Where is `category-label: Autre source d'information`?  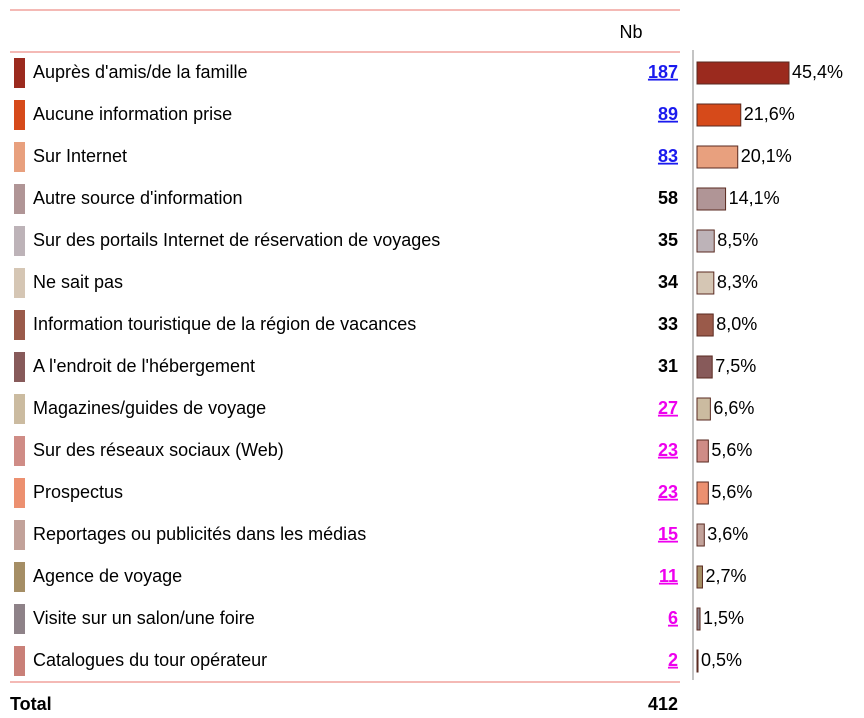
category-label: Autre source d'information is located at coordinates (138, 198).